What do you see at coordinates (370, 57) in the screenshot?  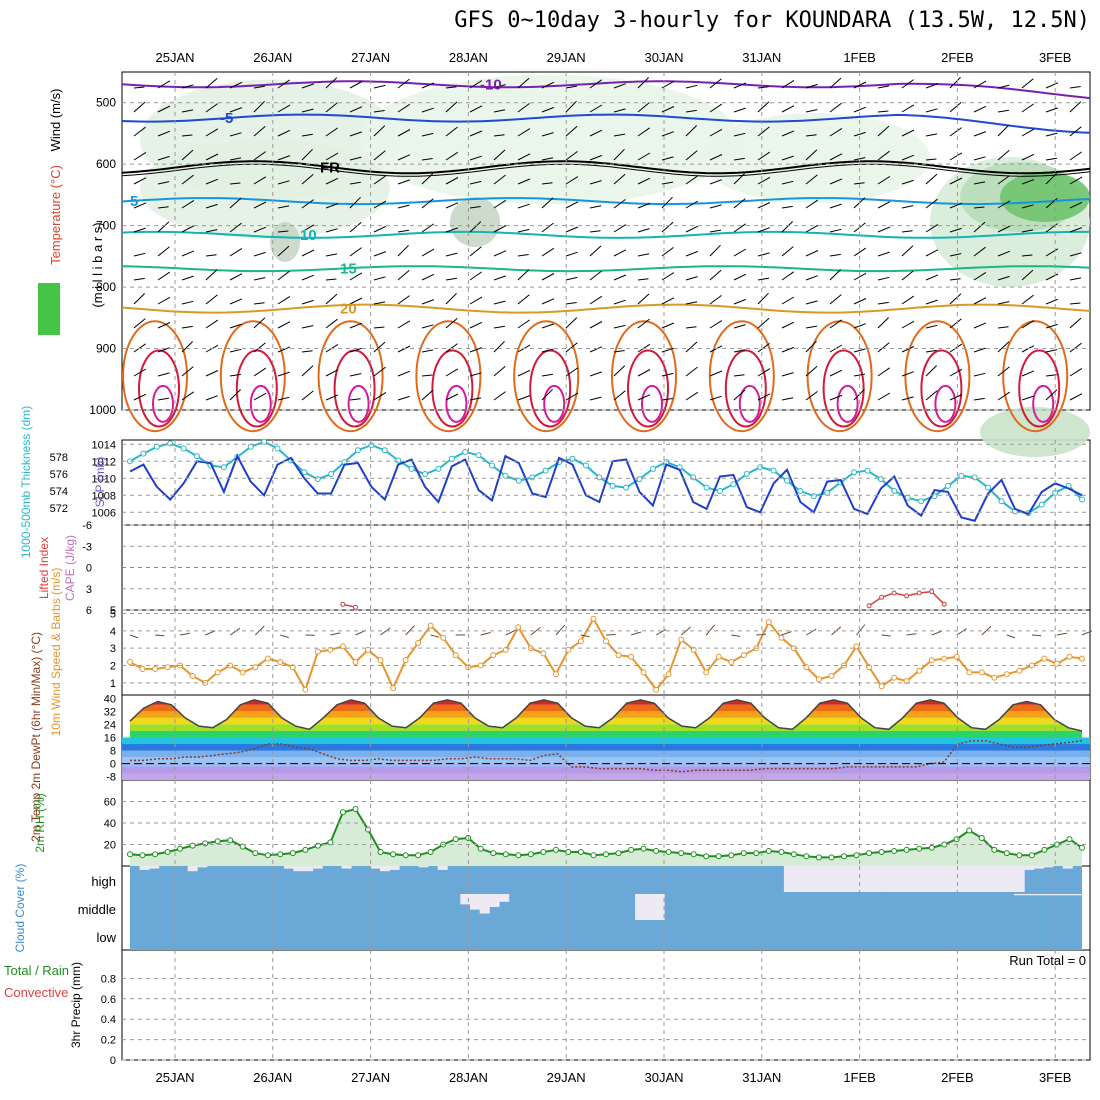 I see `top-date-label: 27JAN` at bounding box center [370, 57].